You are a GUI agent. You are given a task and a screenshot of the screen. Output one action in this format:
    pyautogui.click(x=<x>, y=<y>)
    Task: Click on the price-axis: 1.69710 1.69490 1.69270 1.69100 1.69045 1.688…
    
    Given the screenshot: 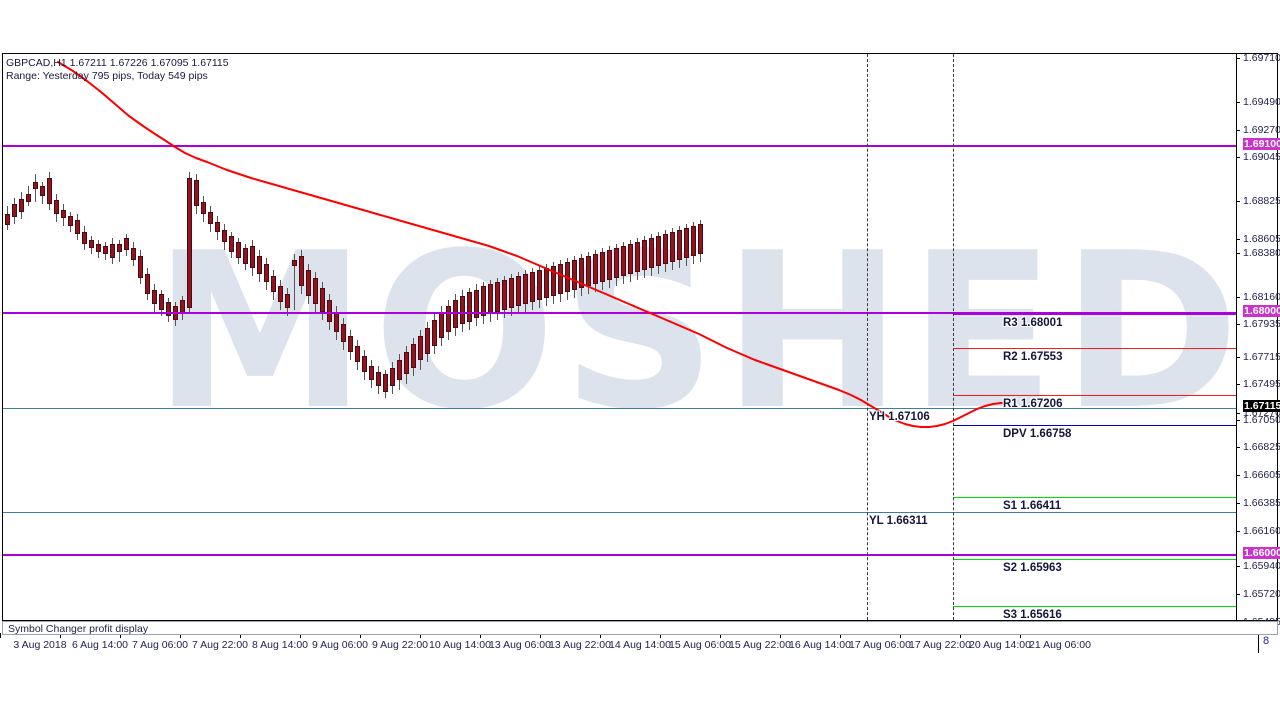 What is the action you would take?
    pyautogui.click(x=1258, y=340)
    